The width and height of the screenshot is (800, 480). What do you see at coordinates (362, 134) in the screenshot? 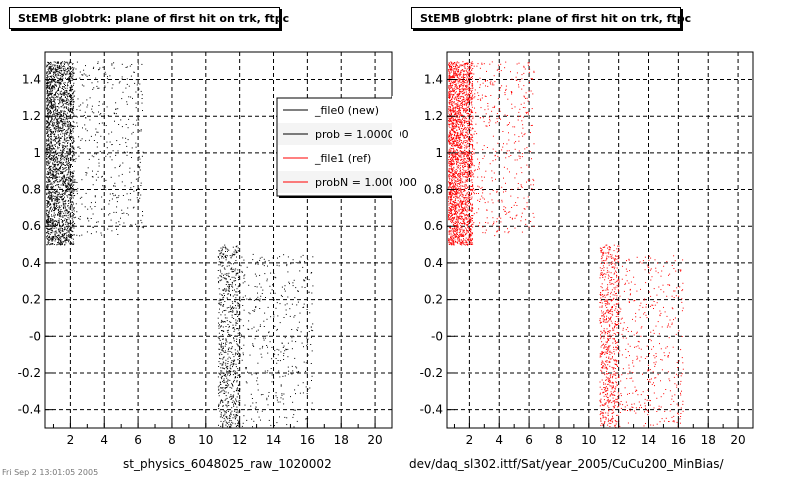
I see `legend-entry: prob = 1.000000` at bounding box center [362, 134].